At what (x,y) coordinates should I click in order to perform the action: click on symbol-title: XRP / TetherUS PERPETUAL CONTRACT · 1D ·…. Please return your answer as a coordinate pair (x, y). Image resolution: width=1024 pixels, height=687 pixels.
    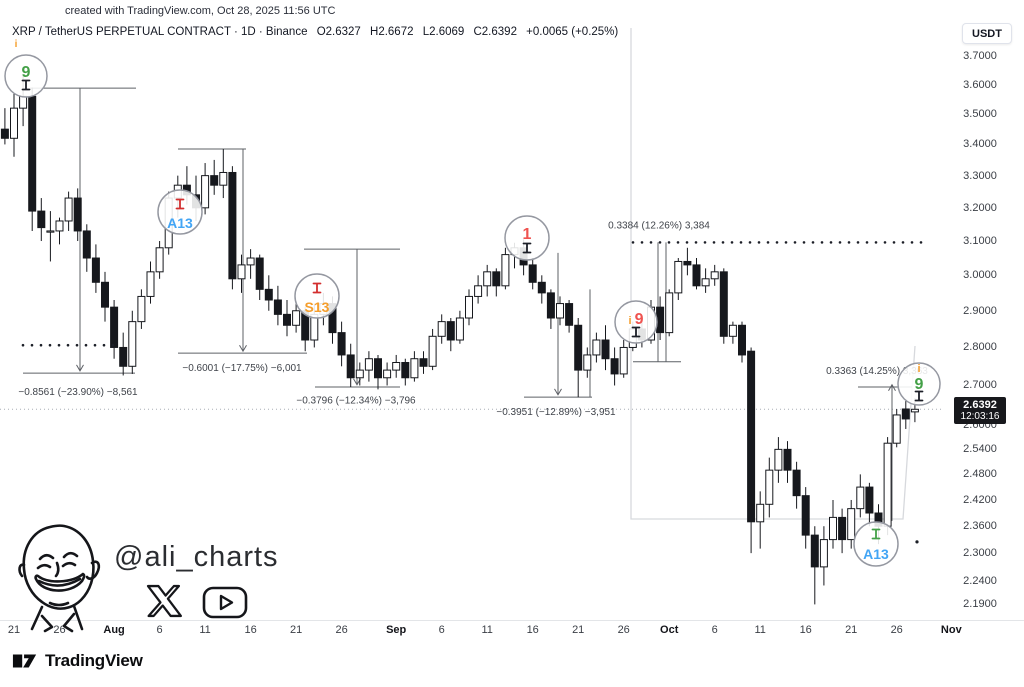
    Looking at the image, I should click on (160, 32).